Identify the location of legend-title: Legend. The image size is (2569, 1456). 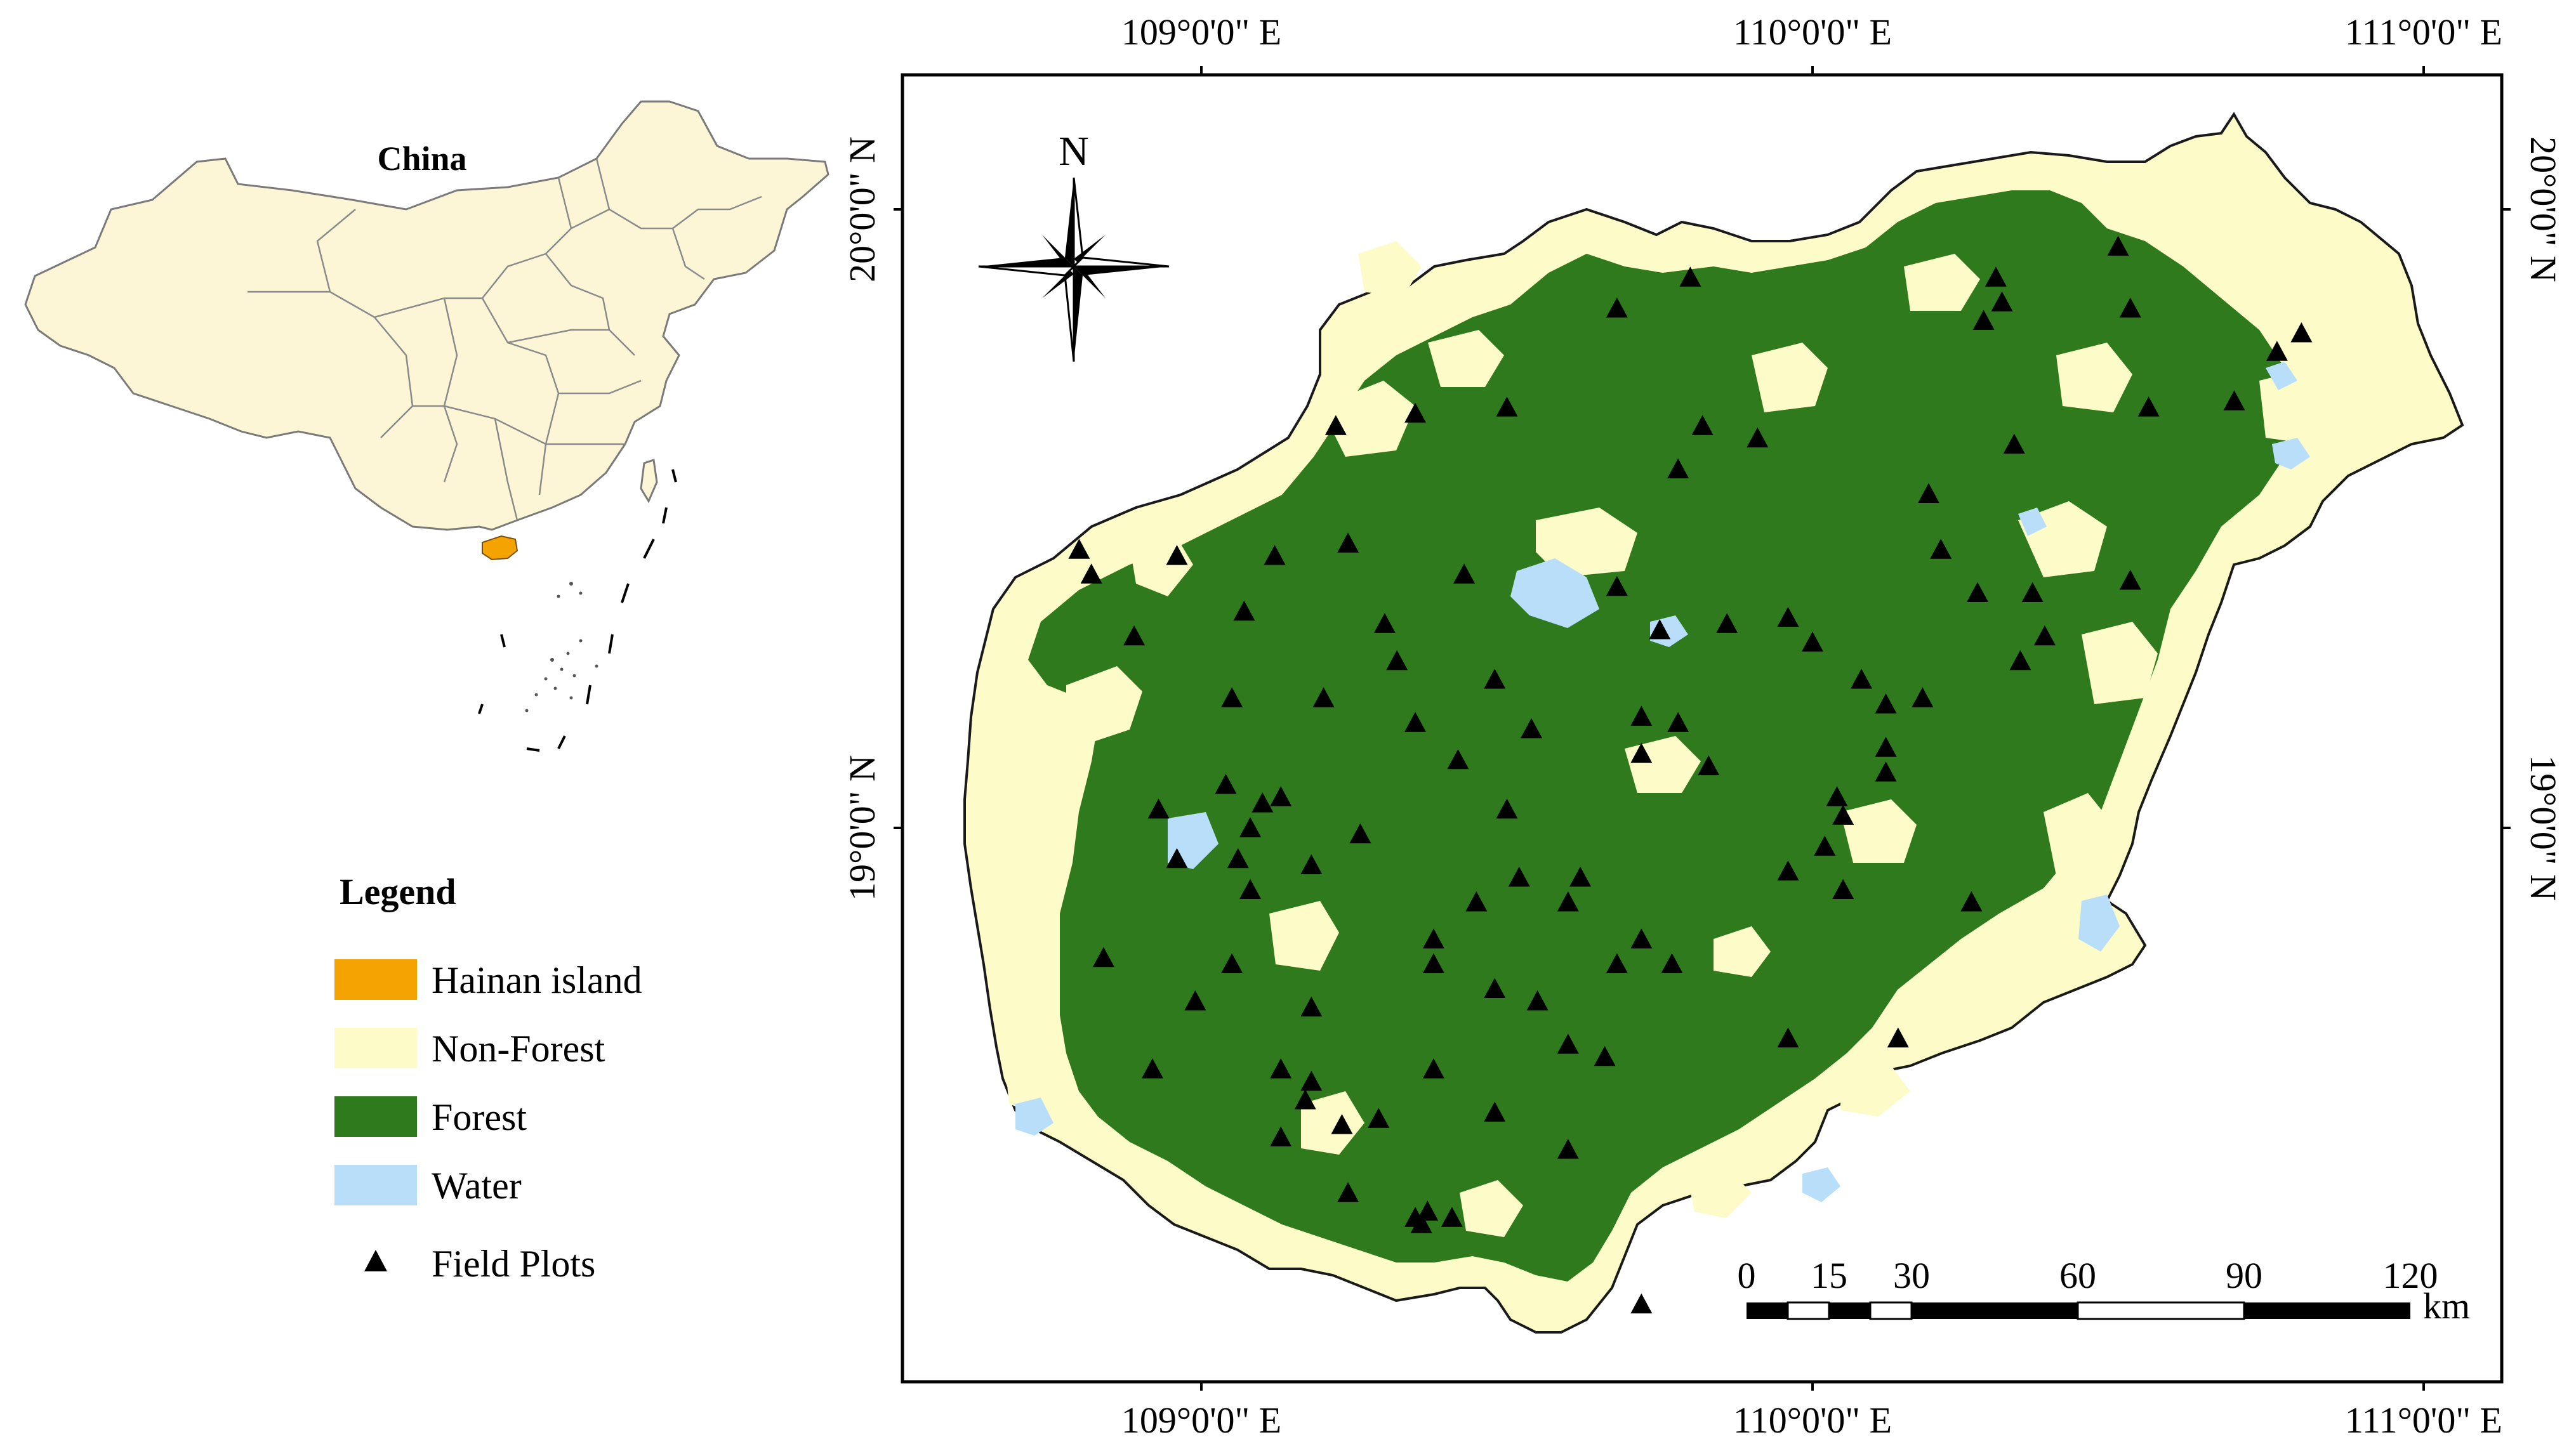
(398, 892).